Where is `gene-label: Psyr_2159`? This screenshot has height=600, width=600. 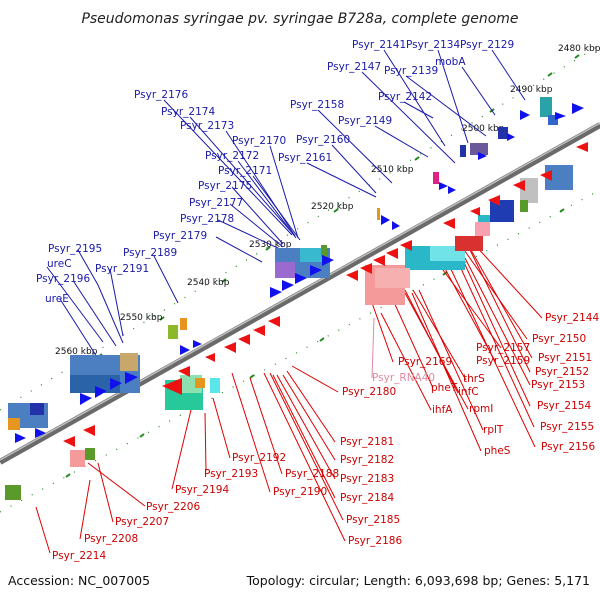 gene-label: Psyr_2159 is located at coordinates (503, 361).